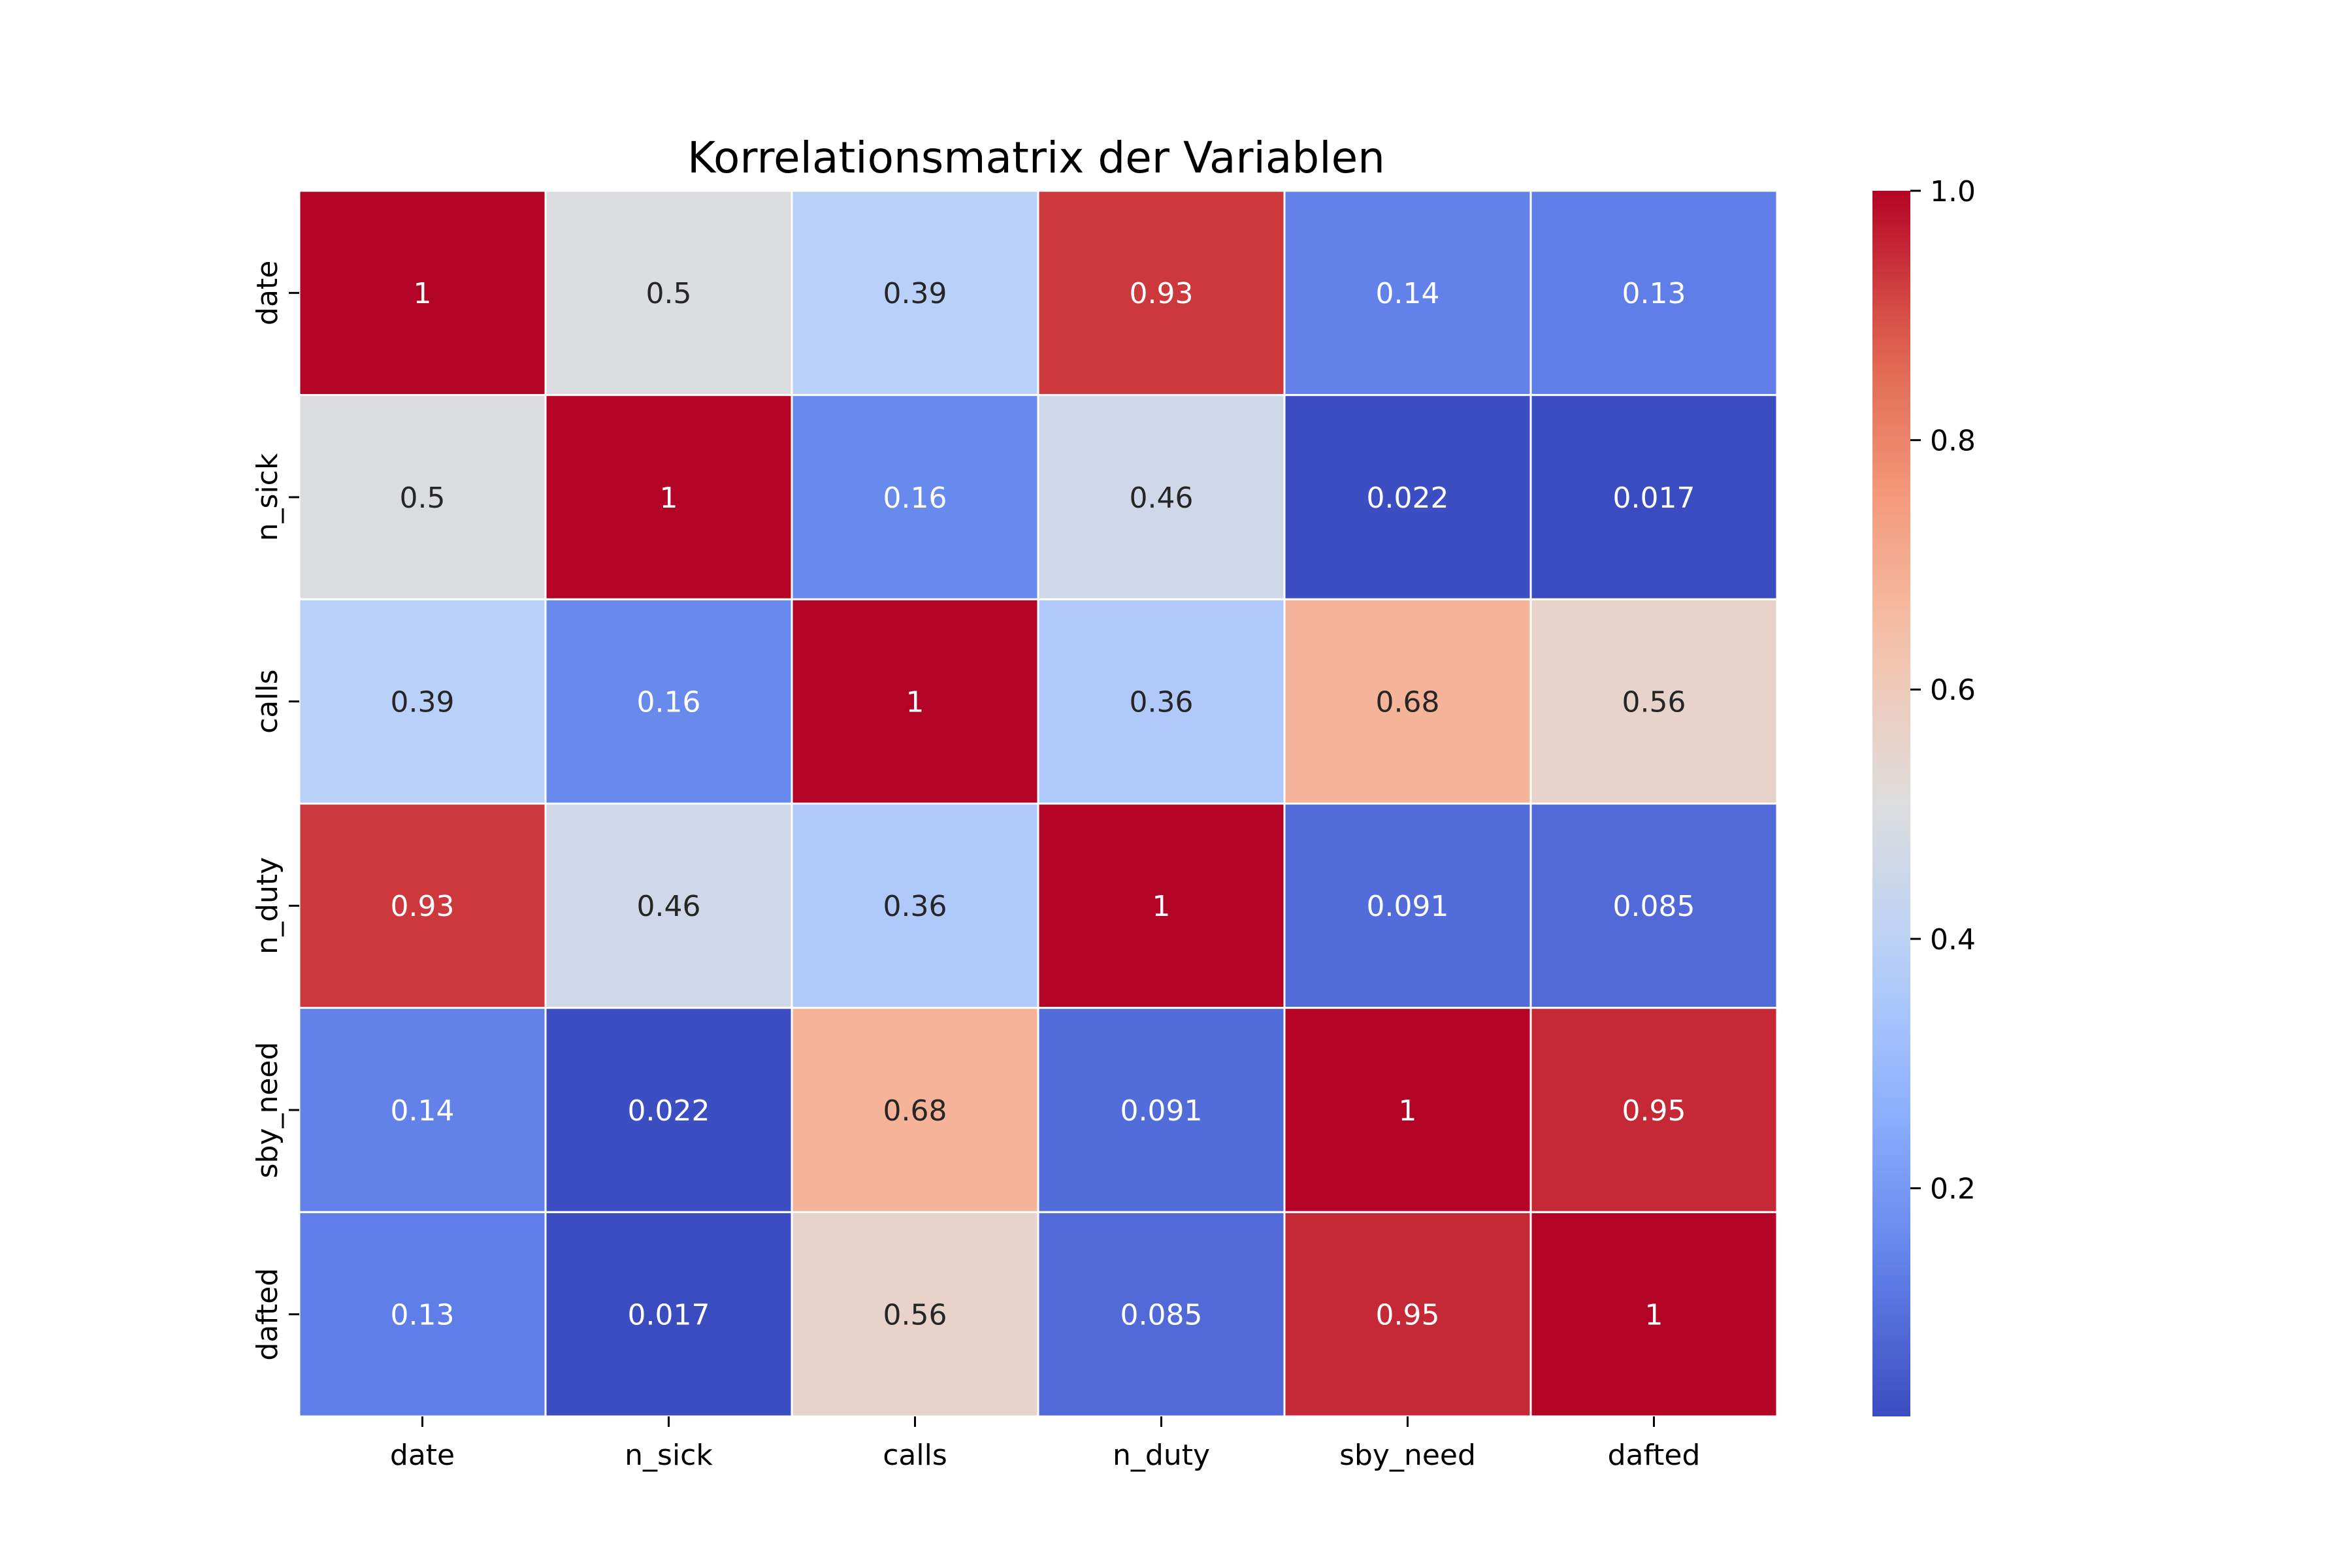  What do you see at coordinates (267, 701) in the screenshot?
I see `y-tick-label: calls` at bounding box center [267, 701].